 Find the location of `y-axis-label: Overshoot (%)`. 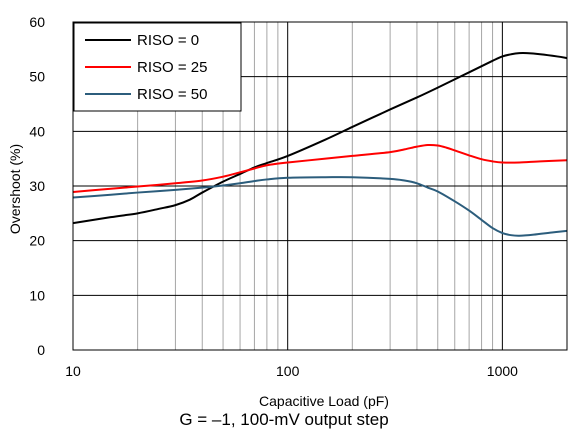

y-axis-label: Overshoot (%) is located at coordinates (15, 189).